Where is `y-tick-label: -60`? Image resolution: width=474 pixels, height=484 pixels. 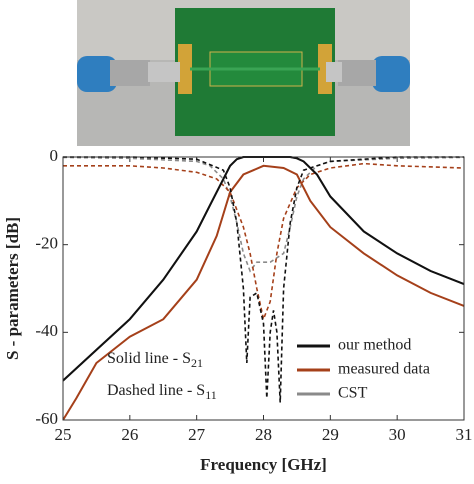
y-tick-label: -60 is located at coordinates (46, 418).